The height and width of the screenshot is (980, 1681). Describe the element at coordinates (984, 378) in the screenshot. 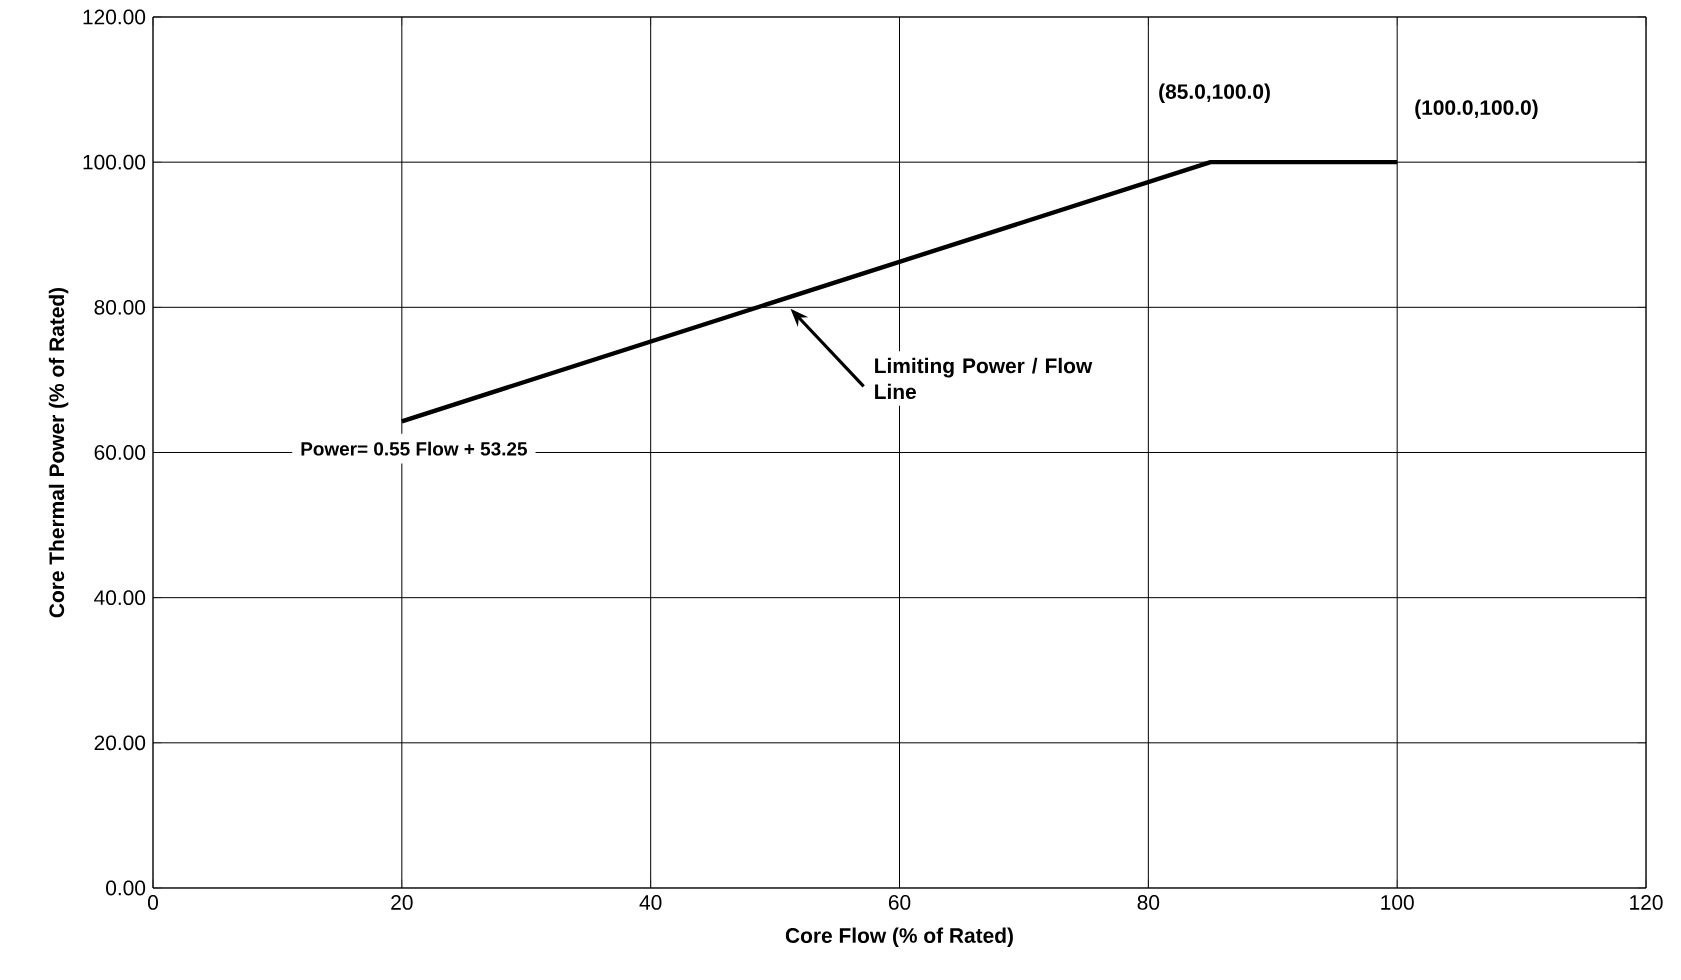

I see `annotation: Limiting Power / Flow Line` at that location.